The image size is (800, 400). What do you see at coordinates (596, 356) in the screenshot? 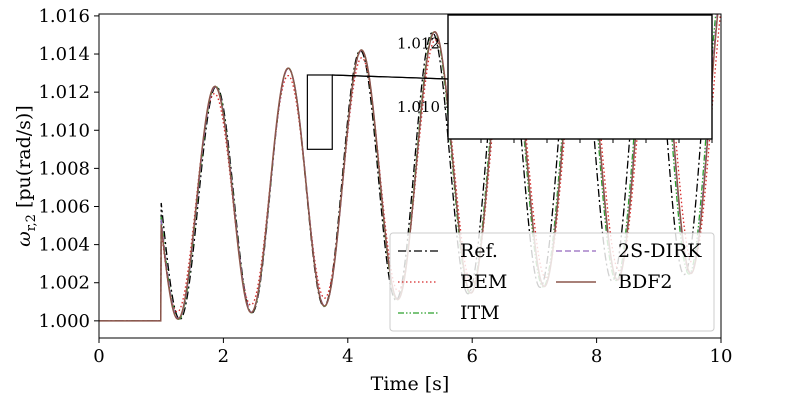
I see `x-tick-label: 8` at bounding box center [596, 356].